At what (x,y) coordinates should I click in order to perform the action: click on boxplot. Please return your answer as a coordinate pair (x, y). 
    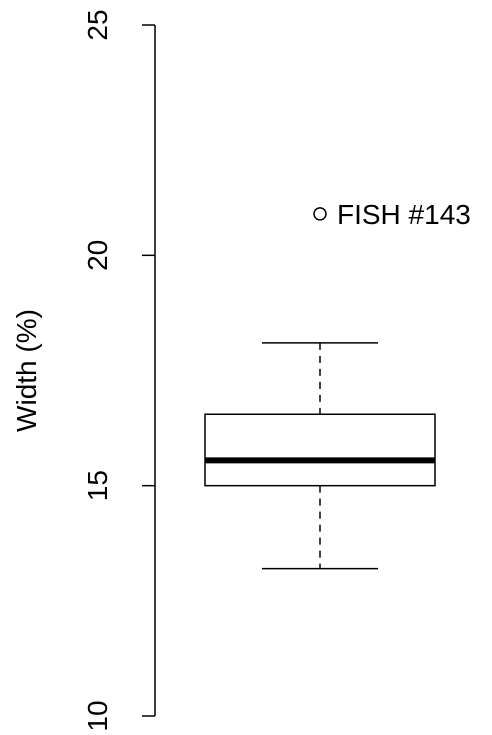
    Looking at the image, I should click on (320, 456).